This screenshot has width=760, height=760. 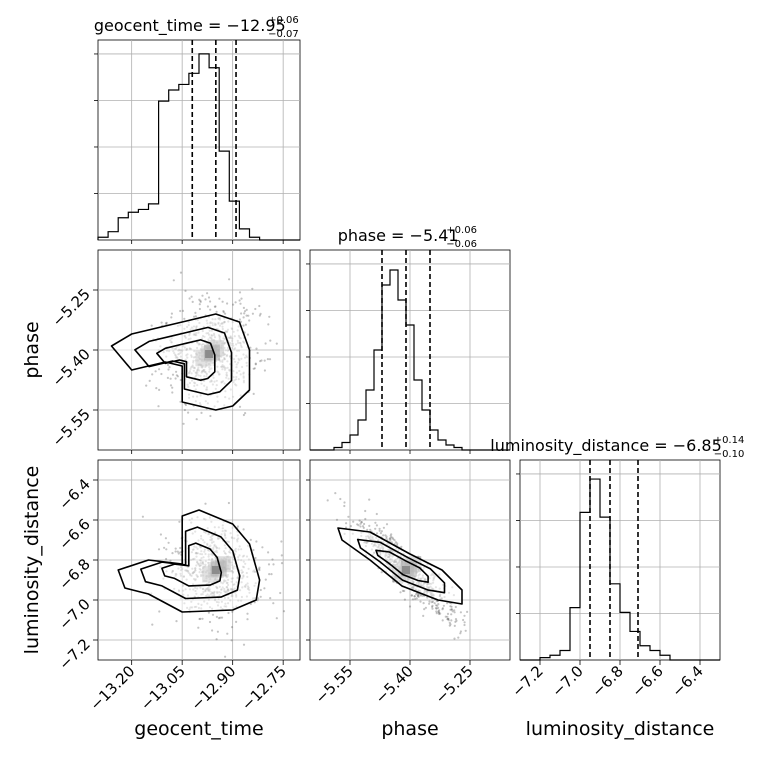 What do you see at coordinates (334, 684) in the screenshot?
I see `x-tick-label: −5.55` at bounding box center [334, 684].